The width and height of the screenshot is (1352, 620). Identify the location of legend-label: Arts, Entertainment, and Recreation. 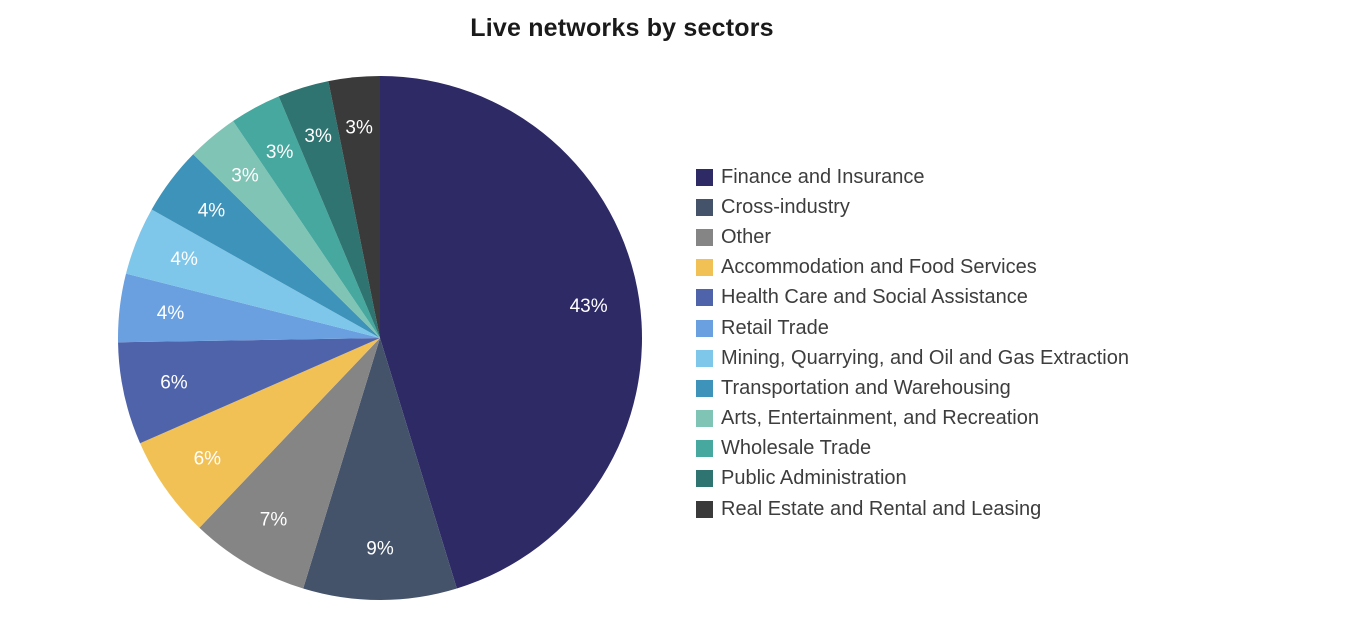
(880, 418).